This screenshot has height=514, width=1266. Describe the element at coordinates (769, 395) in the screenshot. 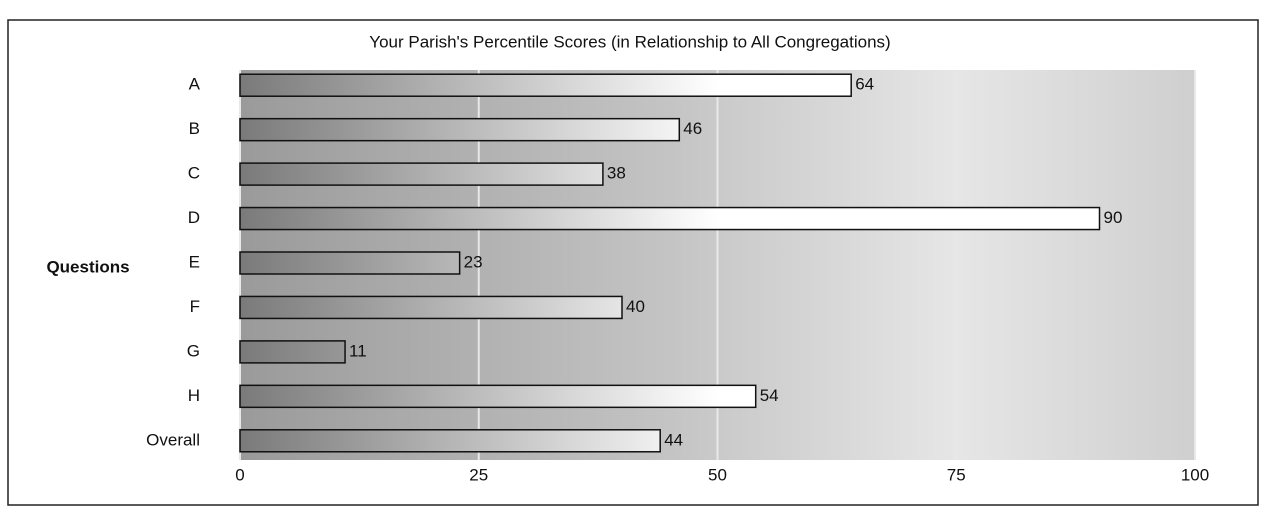

I see `value-label: 54` at that location.